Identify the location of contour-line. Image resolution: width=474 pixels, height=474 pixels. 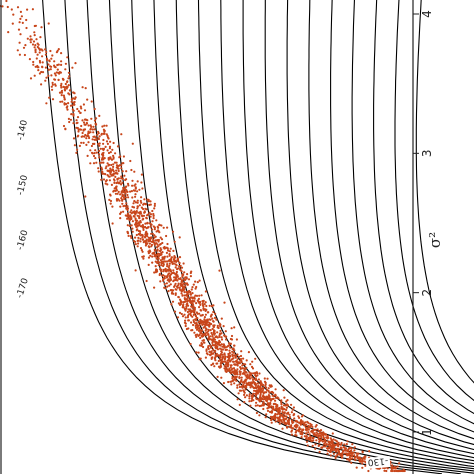
(444, 192).